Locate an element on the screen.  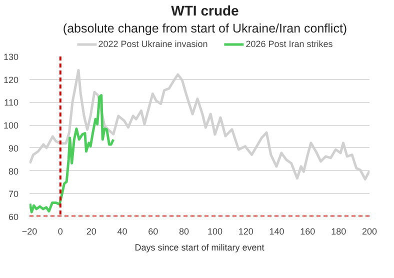
y-tick-label: 110 is located at coordinates (11, 103).